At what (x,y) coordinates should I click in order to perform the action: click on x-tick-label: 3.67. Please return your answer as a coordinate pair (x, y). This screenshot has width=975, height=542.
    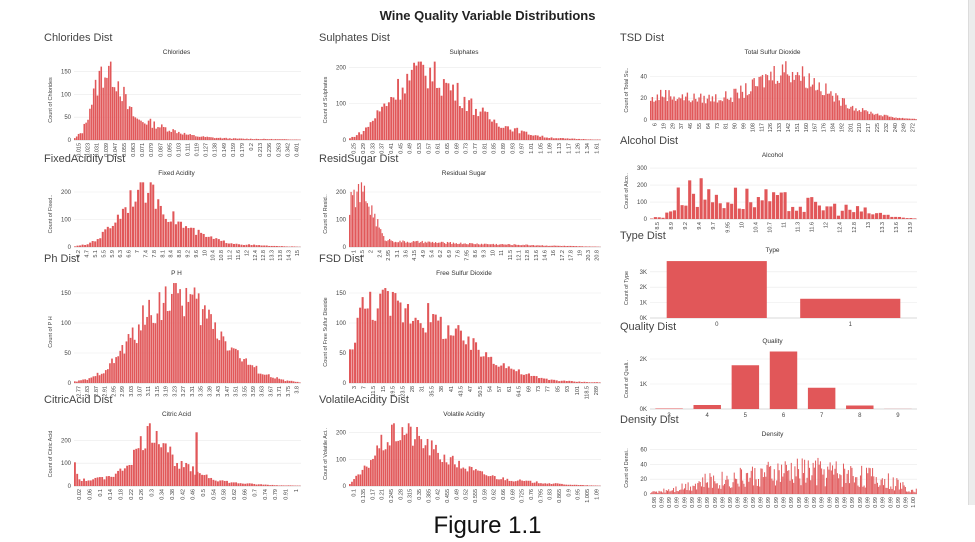
    Looking at the image, I should click on (271, 391).